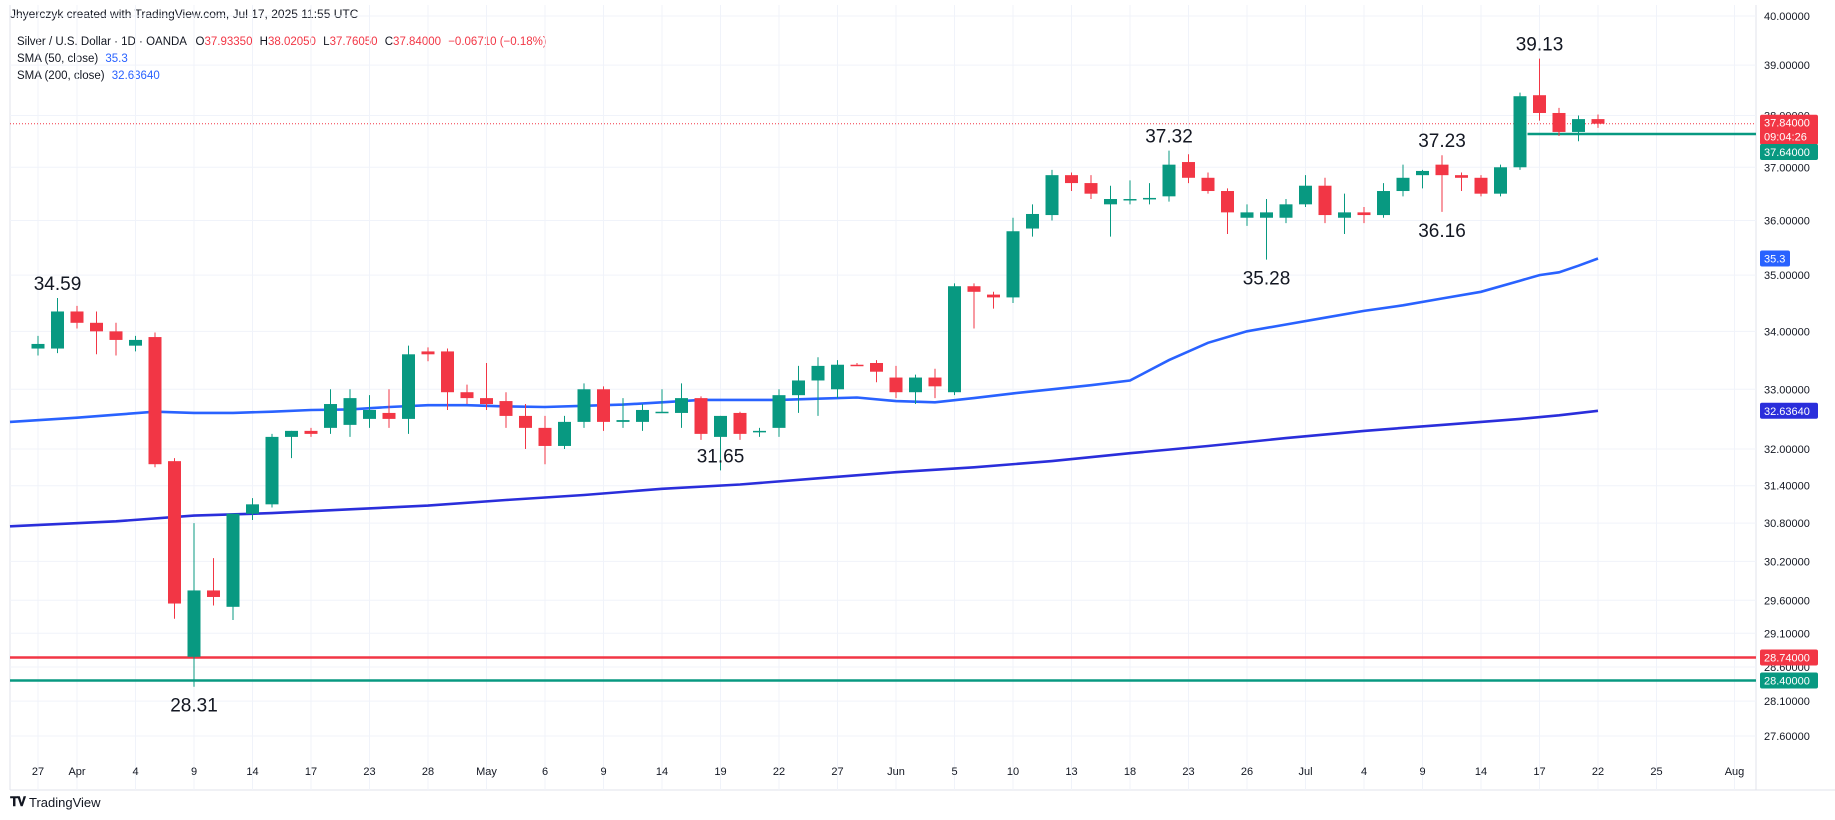 The width and height of the screenshot is (1835, 820). Describe the element at coordinates (1787, 17) in the screenshot. I see `y-tick-label: 40.00000` at that location.